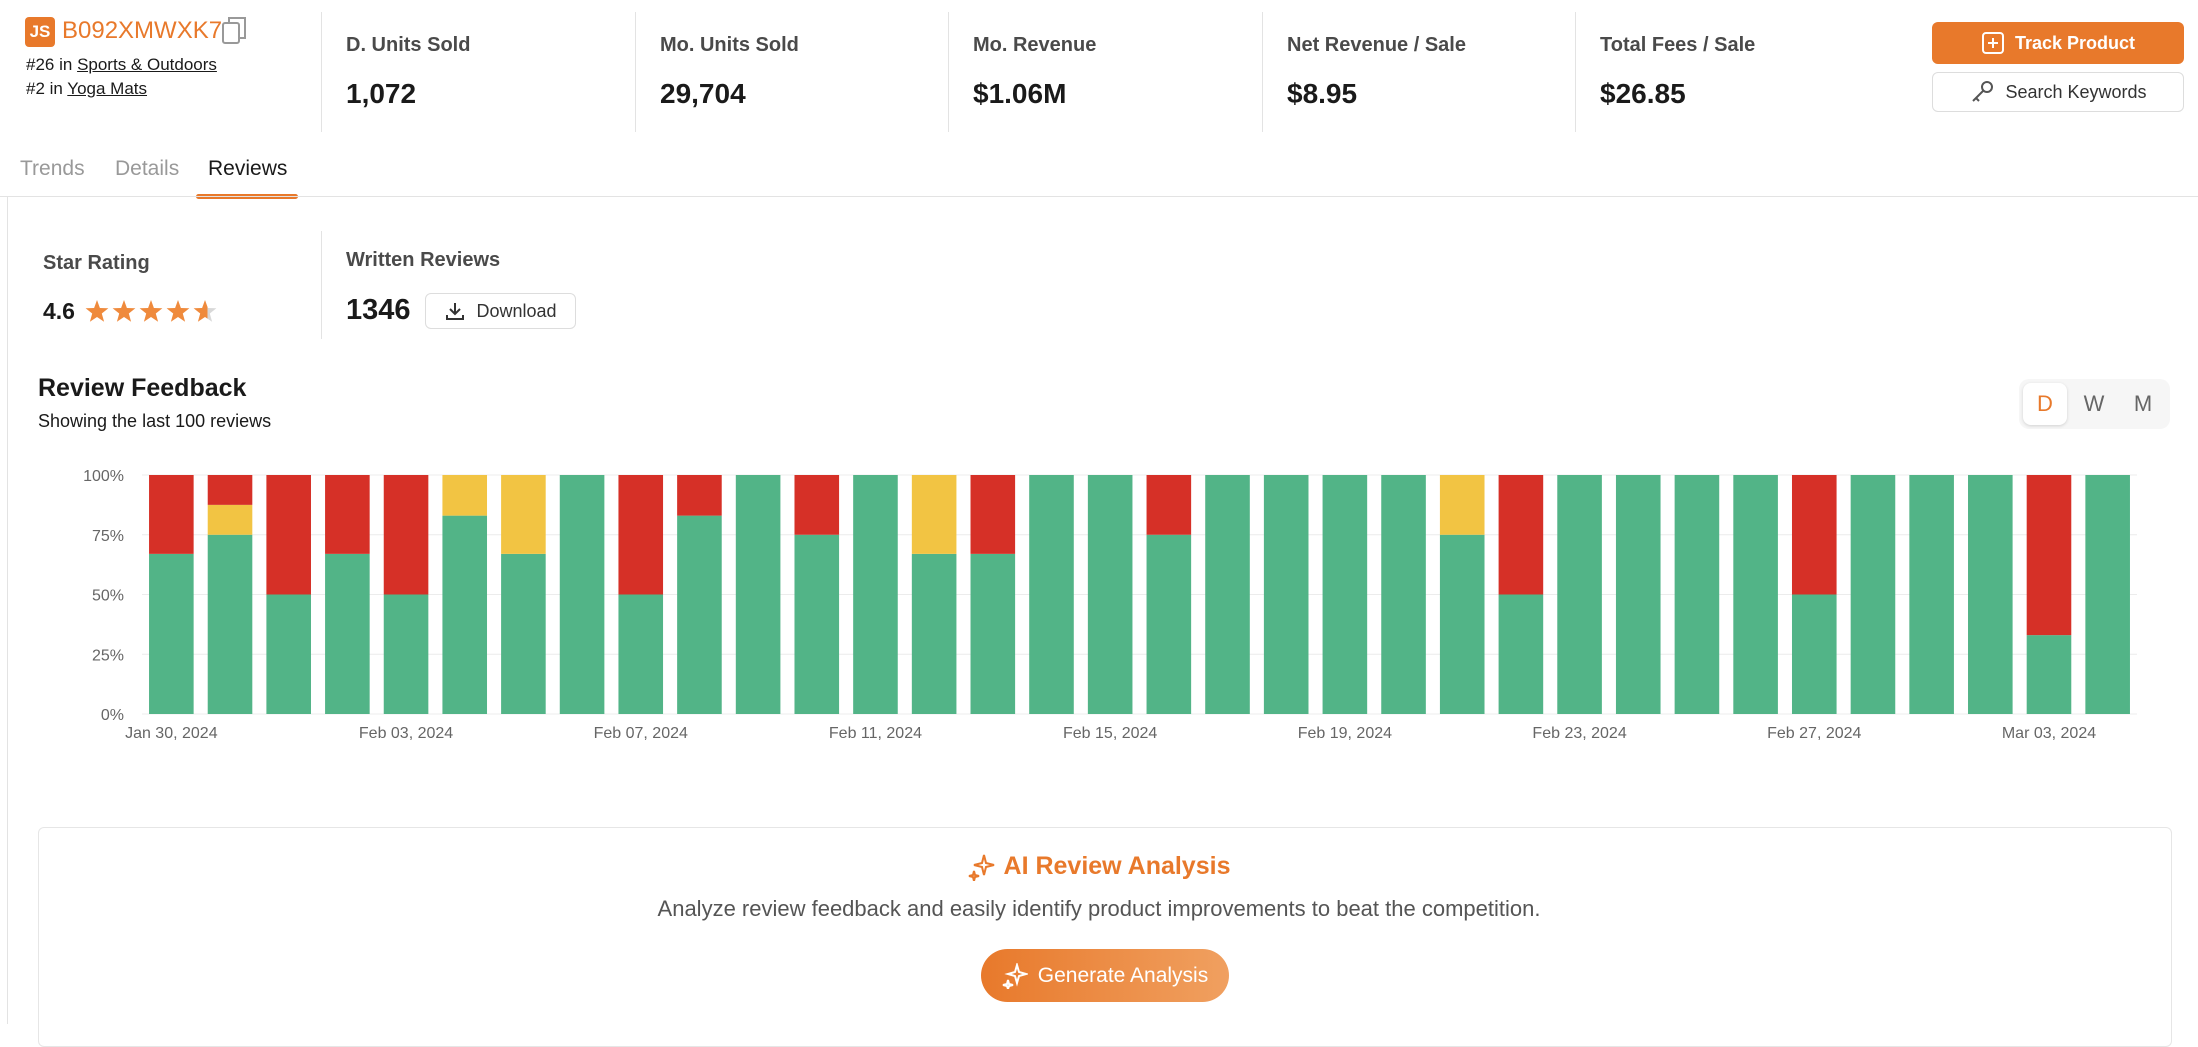  What do you see at coordinates (235, 31) in the screenshot?
I see `copy-icon` at bounding box center [235, 31].